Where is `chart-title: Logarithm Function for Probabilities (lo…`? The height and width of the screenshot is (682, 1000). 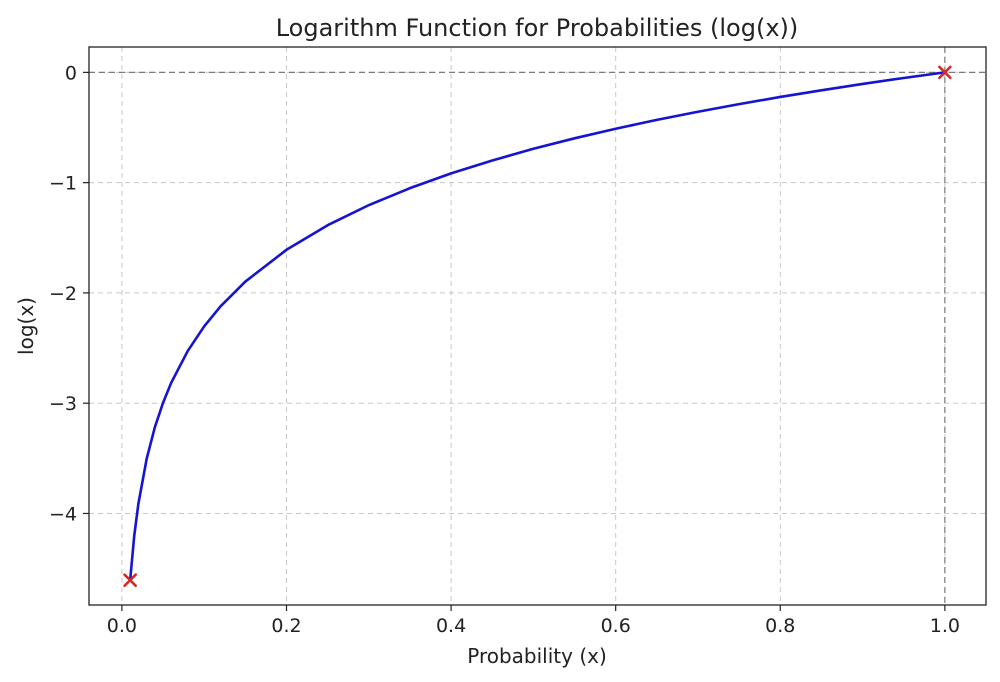
chart-title: Logarithm Function for Probabilities (lo… is located at coordinates (537, 28).